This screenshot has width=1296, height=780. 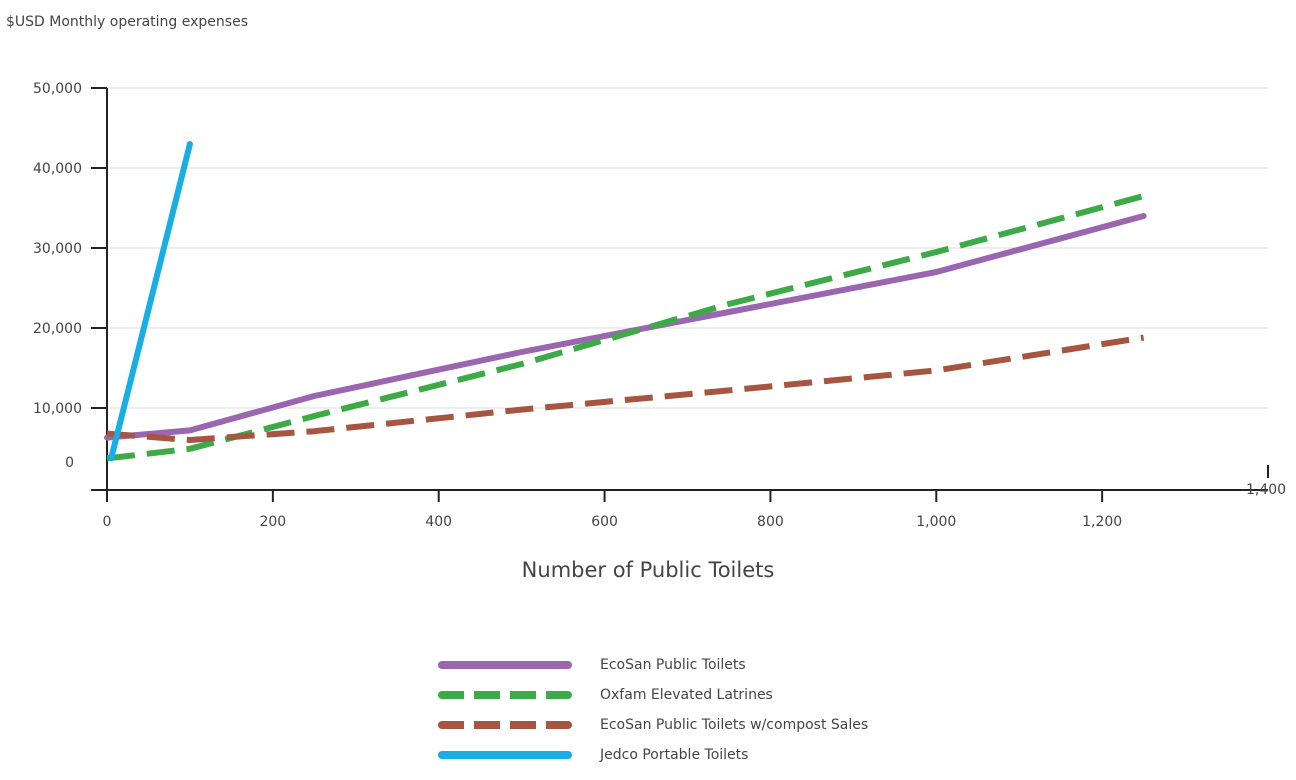 I want to click on legend-item: EcoSan Public Toilets, so click(x=653, y=665).